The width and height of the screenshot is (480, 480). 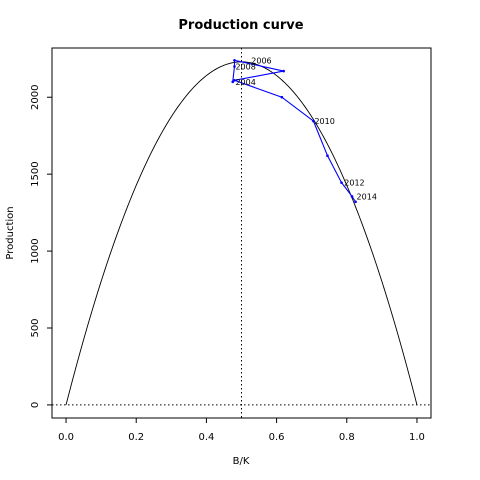 What do you see at coordinates (354, 183) in the screenshot?
I see `year-label: 2012` at bounding box center [354, 183].